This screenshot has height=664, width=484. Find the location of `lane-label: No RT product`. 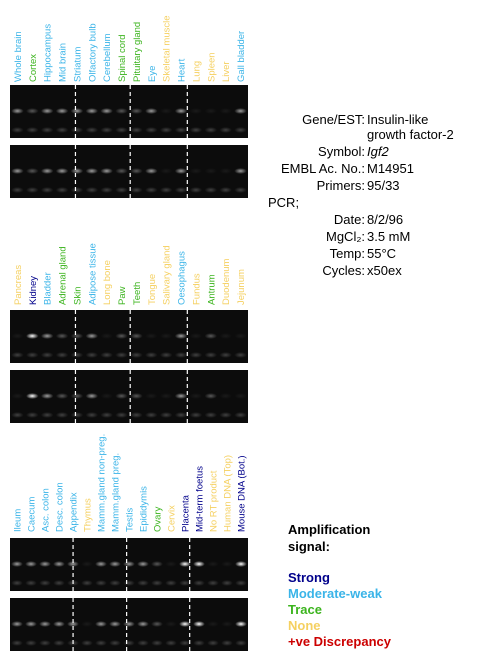

lane-label: No RT product is located at coordinates (214, 501).